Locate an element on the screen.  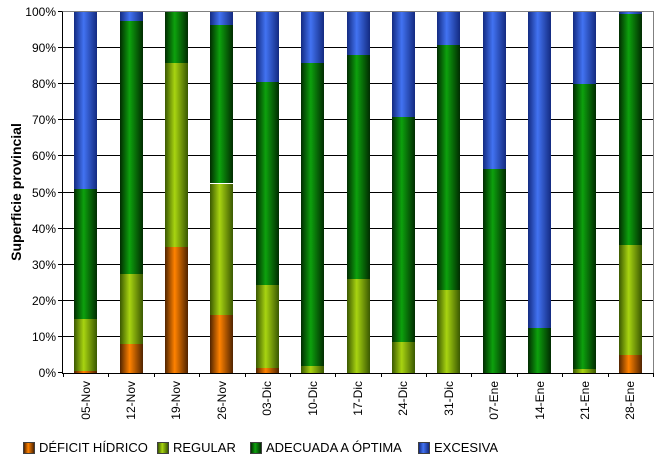
y-tick-label: 40% is located at coordinates (43, 228).